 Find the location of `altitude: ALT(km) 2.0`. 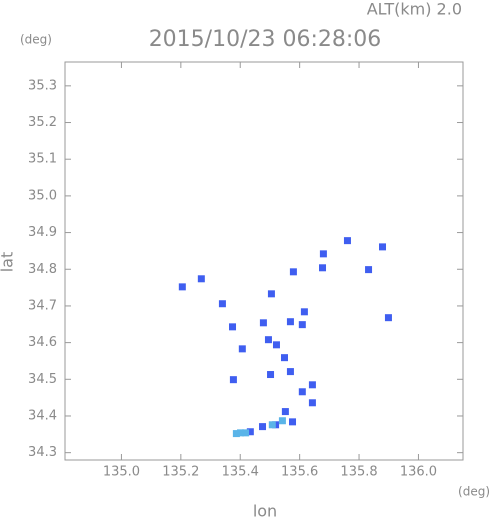

altitude: ALT(km) 2.0 is located at coordinates (414, 9).